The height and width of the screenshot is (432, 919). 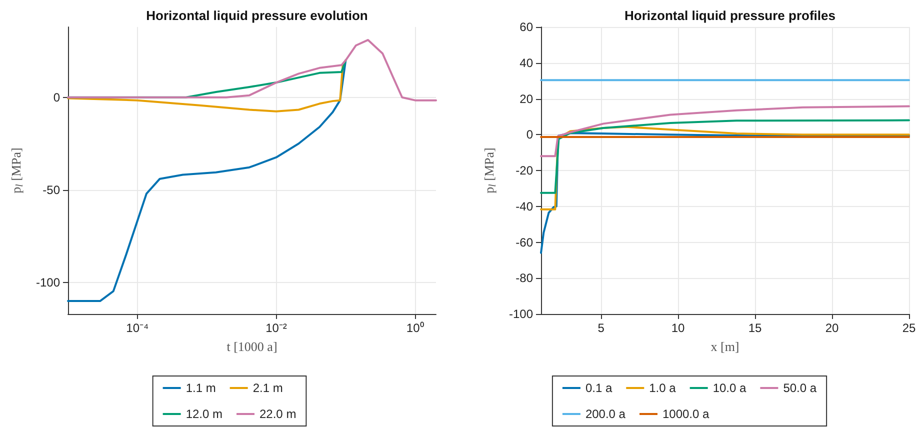 What do you see at coordinates (686, 414) in the screenshot?
I see `legend-label: 1000.0 a` at bounding box center [686, 414].